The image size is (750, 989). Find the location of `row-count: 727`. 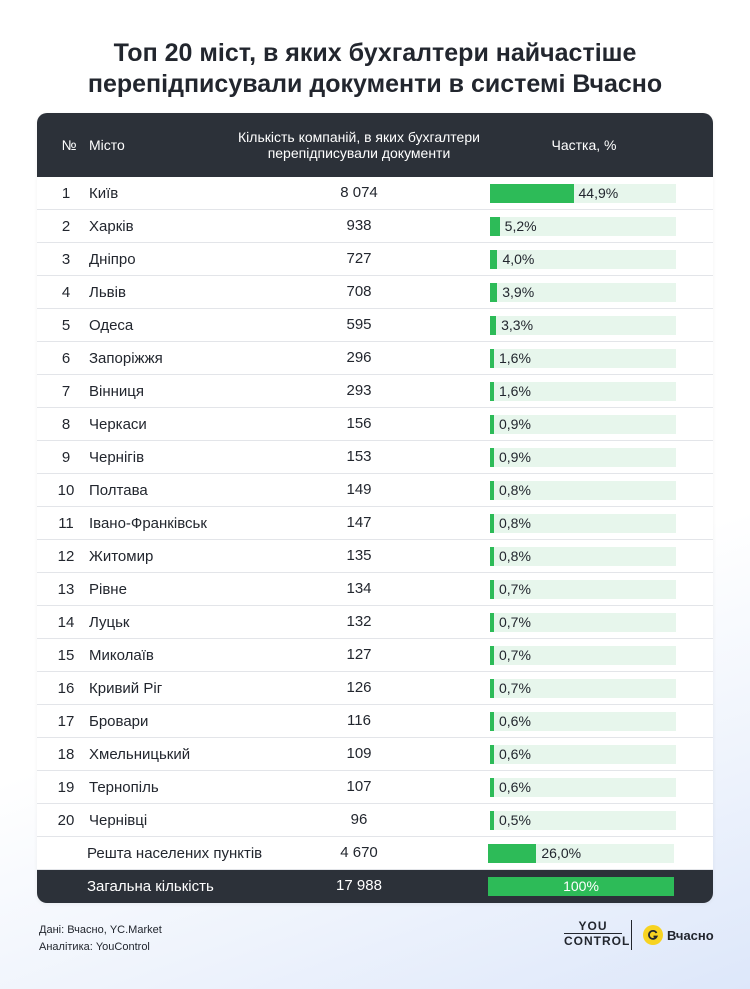

row-count: 727 is located at coordinates (359, 258).